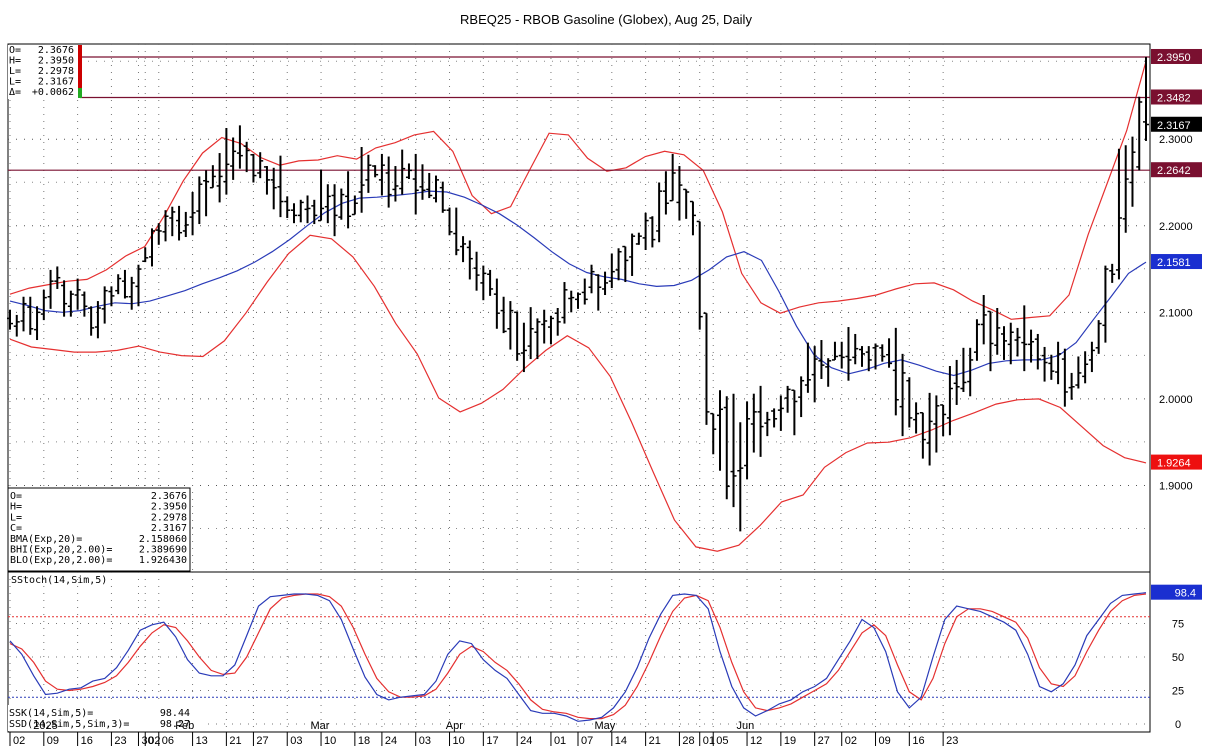 The image size is (1207, 750). What do you see at coordinates (163, 539) in the screenshot?
I see `legend-value: 2.158060` at bounding box center [163, 539].